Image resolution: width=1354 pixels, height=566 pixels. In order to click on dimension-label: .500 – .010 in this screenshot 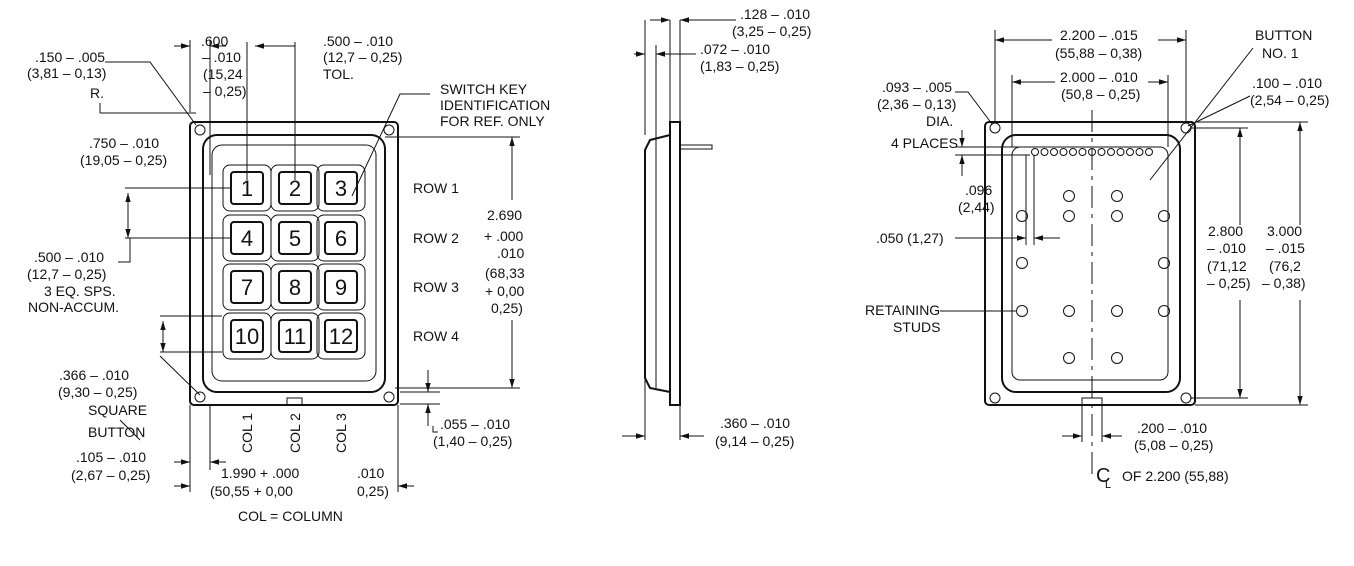, I will do `click(69, 257)`.